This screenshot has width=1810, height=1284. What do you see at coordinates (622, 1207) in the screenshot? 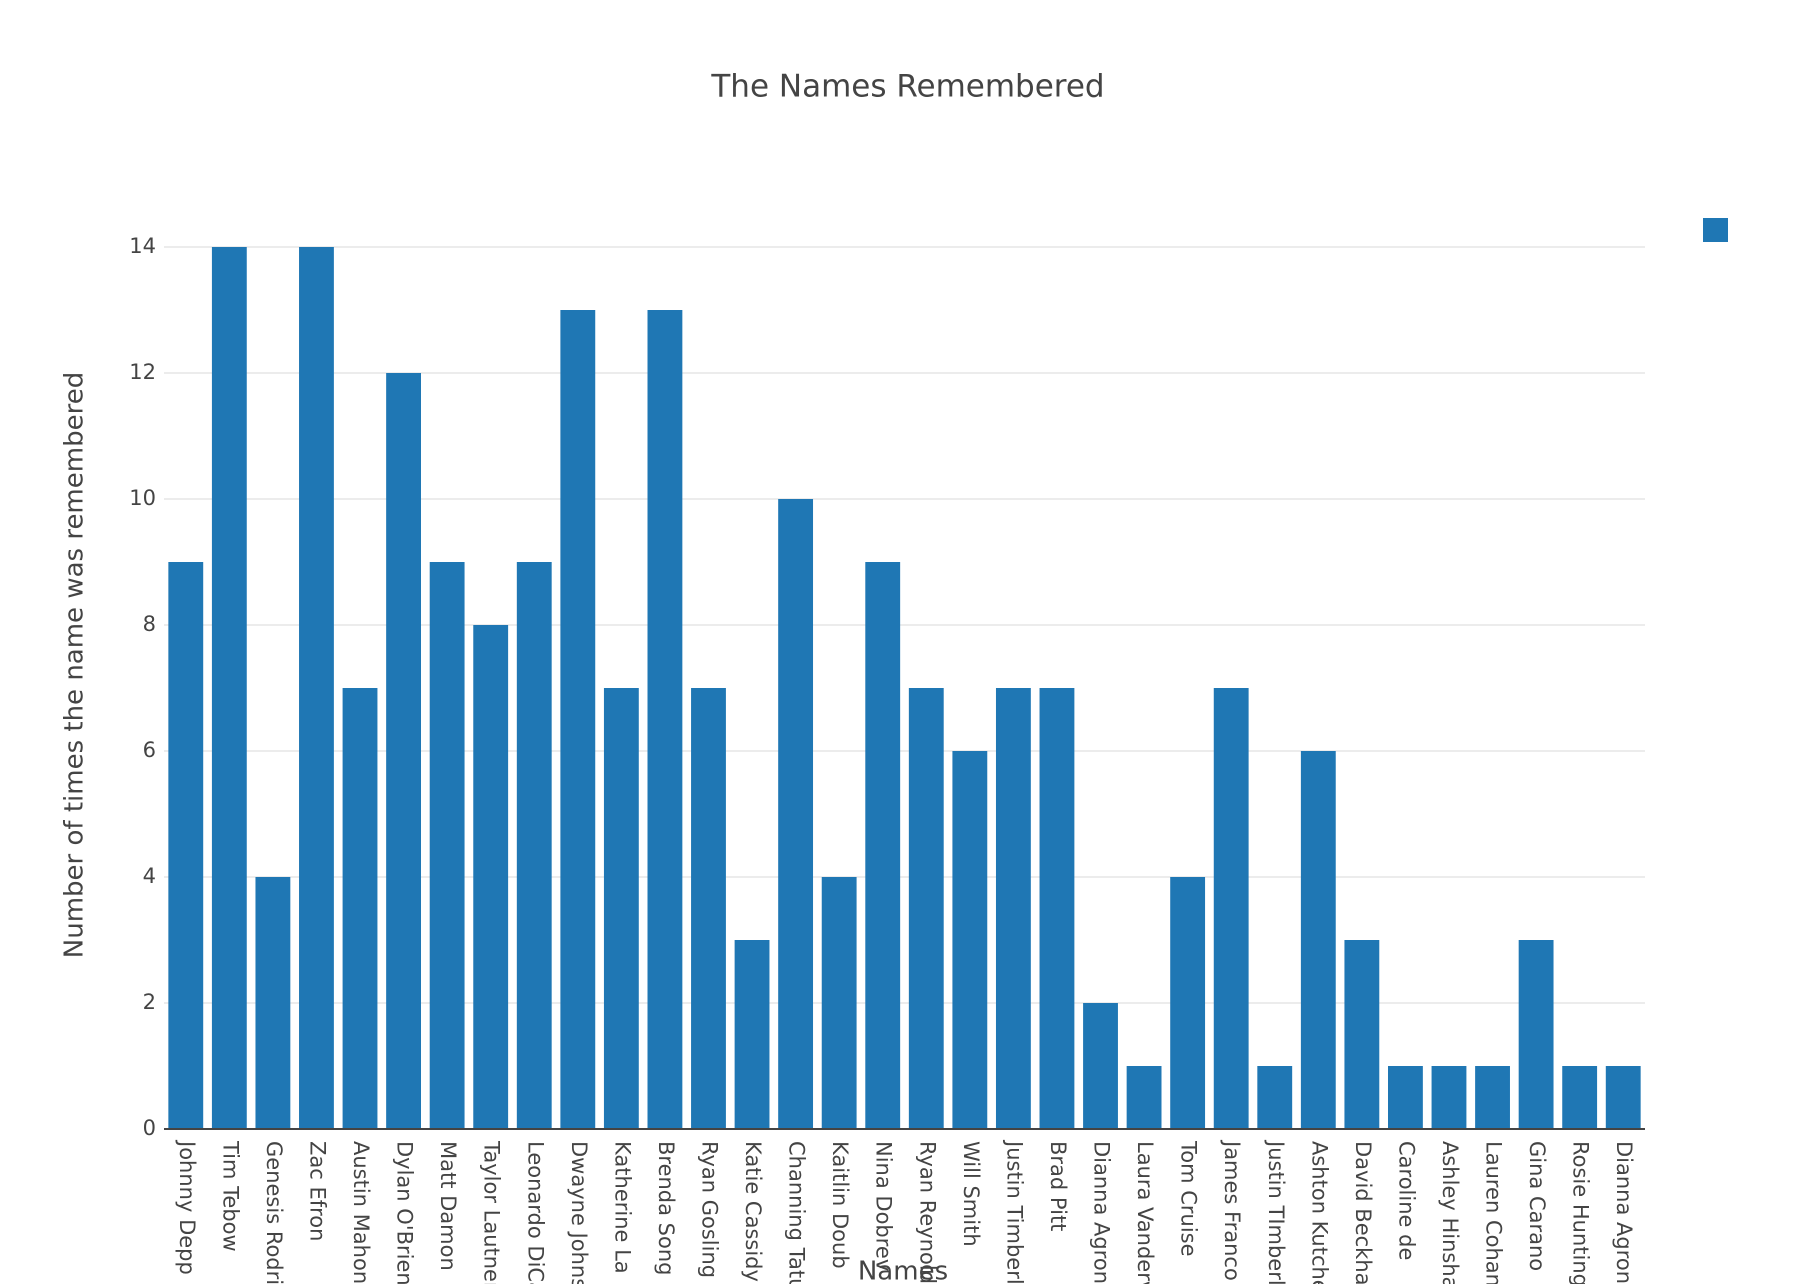
I see `x-tick-label: Katherine La` at bounding box center [622, 1207].